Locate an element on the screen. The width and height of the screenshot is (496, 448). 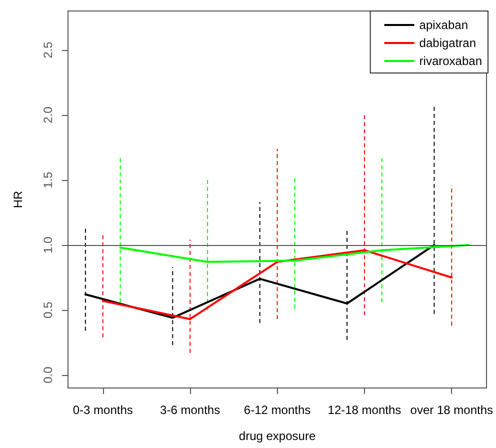
y-axis-title: HR is located at coordinates (18, 199).